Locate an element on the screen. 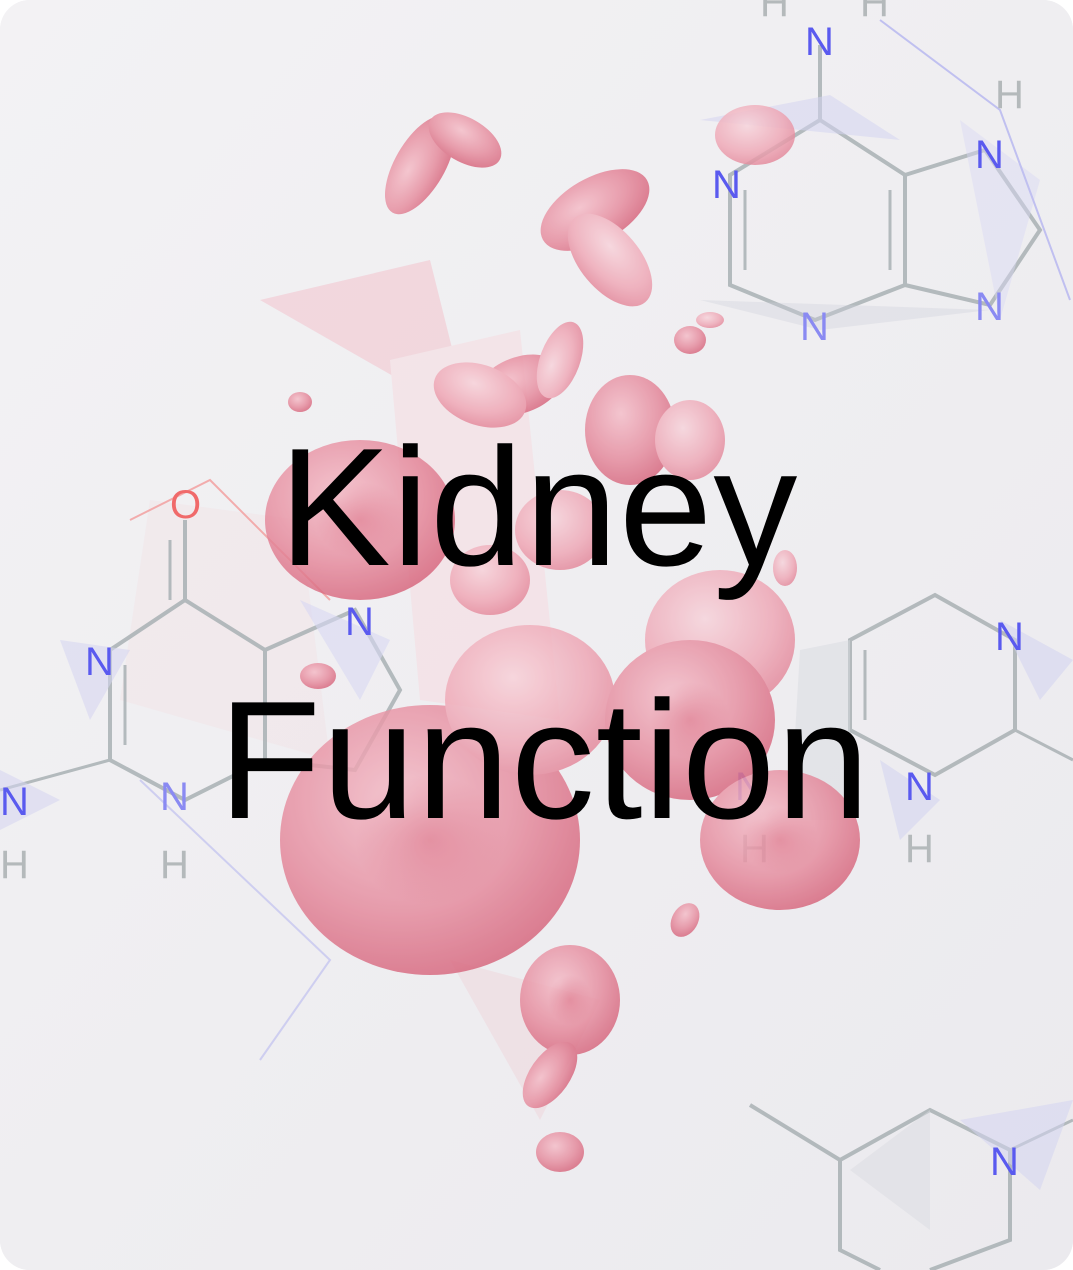 This screenshot has height=1270, width=1073. molecule-top-right-atoms: N H N N N N H H is located at coordinates (868, 174).